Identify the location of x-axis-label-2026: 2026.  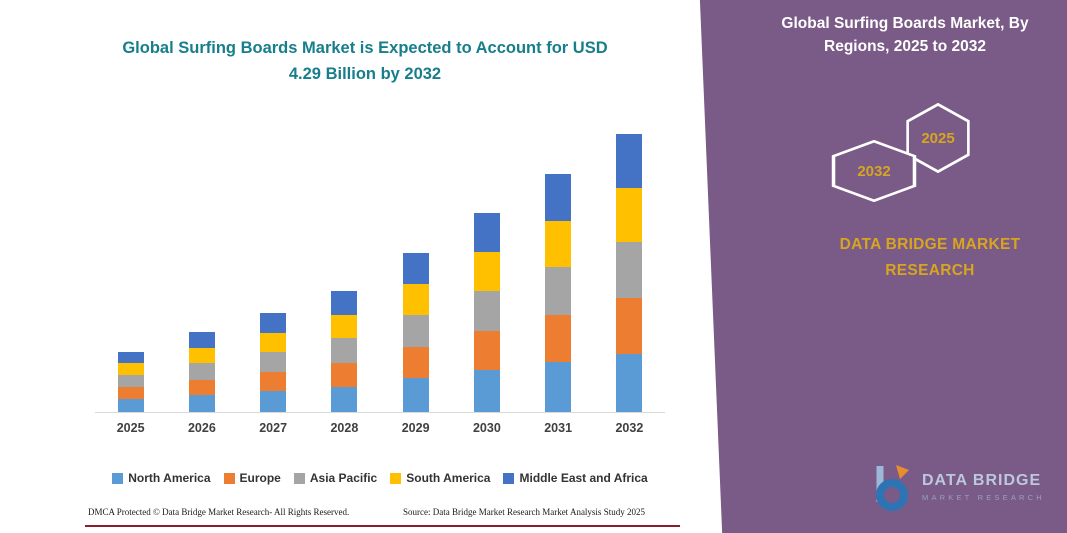
(201, 428).